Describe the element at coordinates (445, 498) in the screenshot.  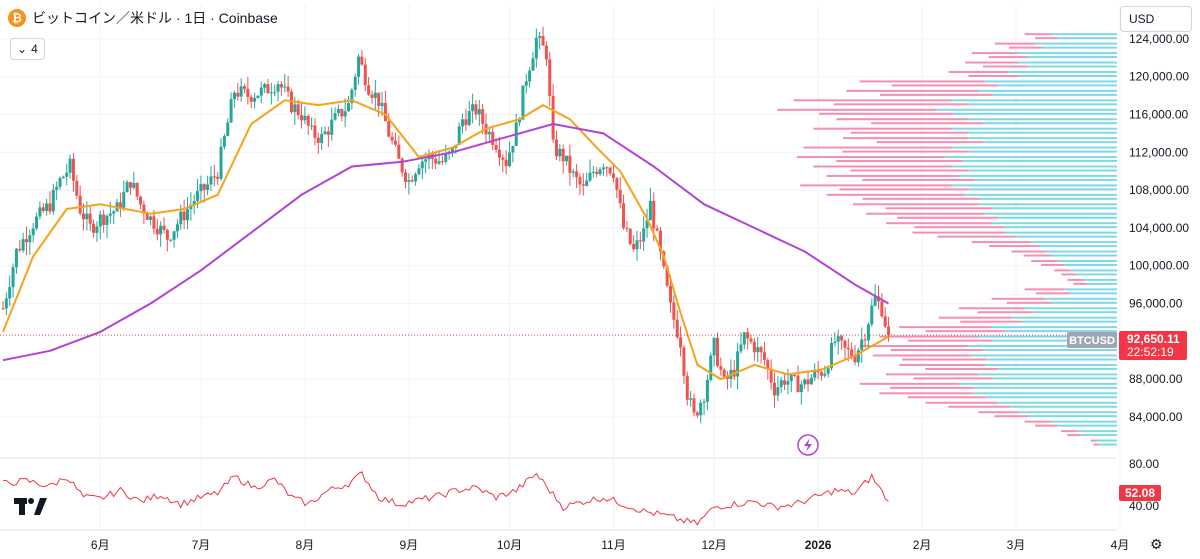
I see `rsi-pane` at that location.